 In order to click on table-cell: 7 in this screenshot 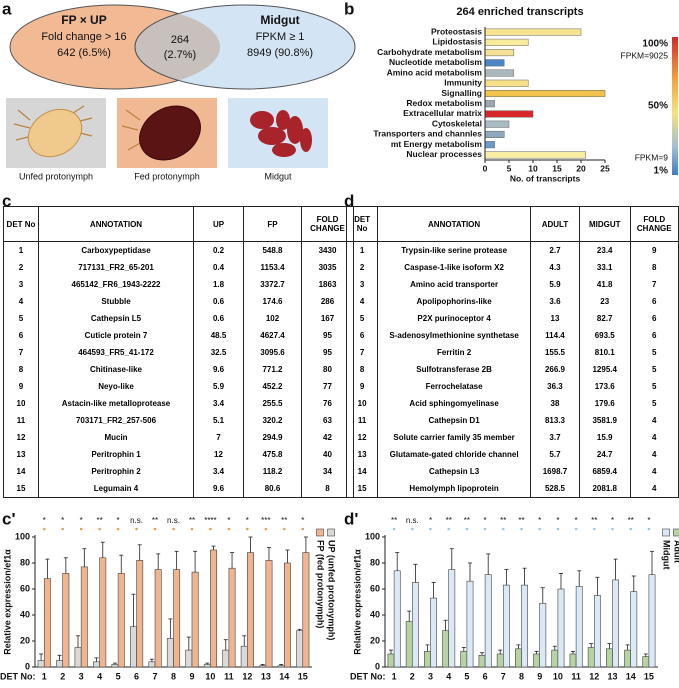, I will do `click(21, 352)`.